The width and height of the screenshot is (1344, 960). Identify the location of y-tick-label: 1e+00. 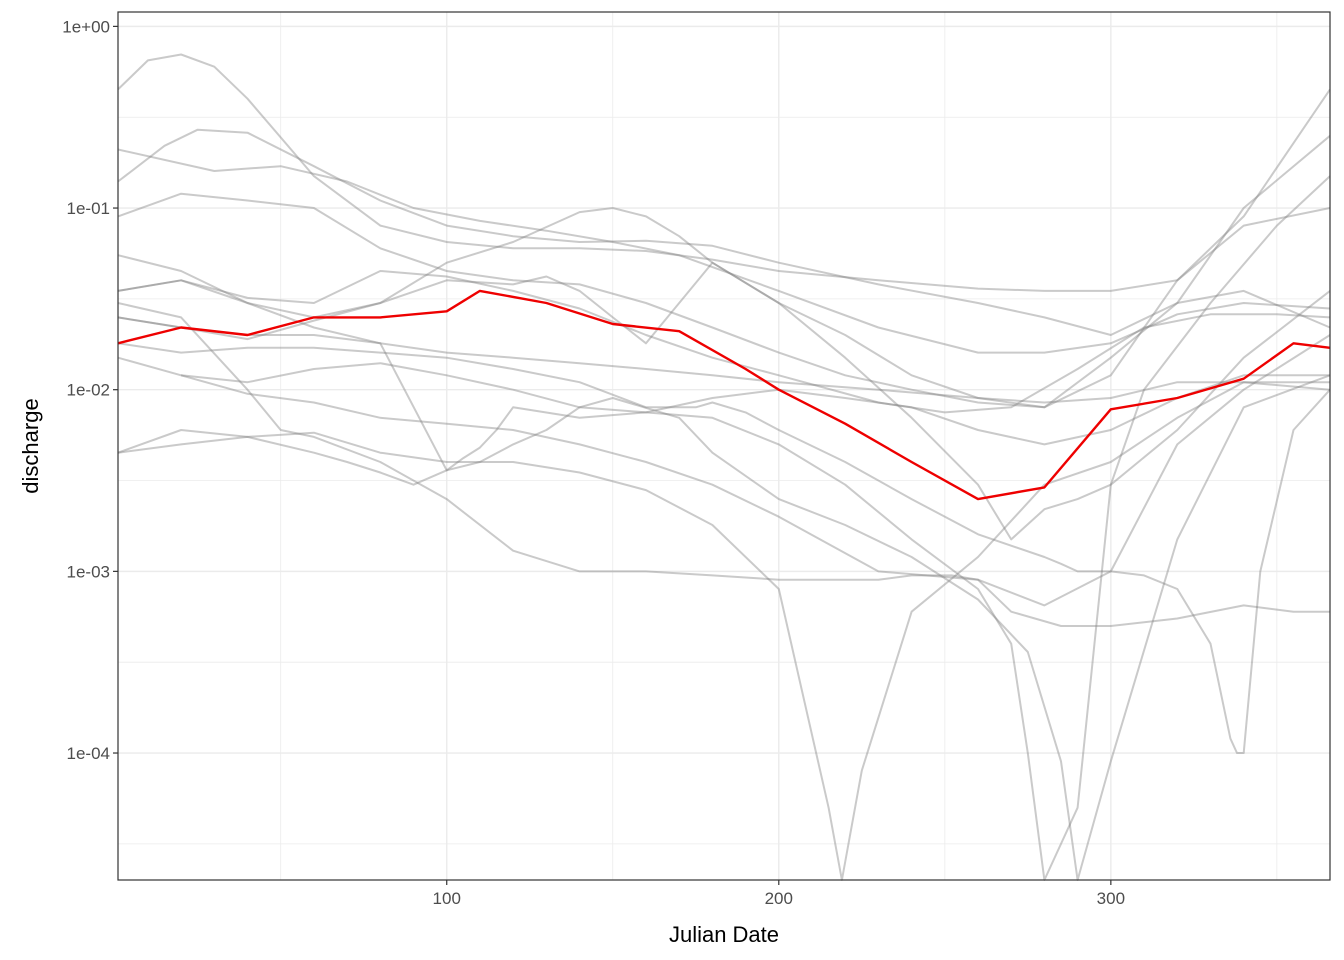
(86, 26).